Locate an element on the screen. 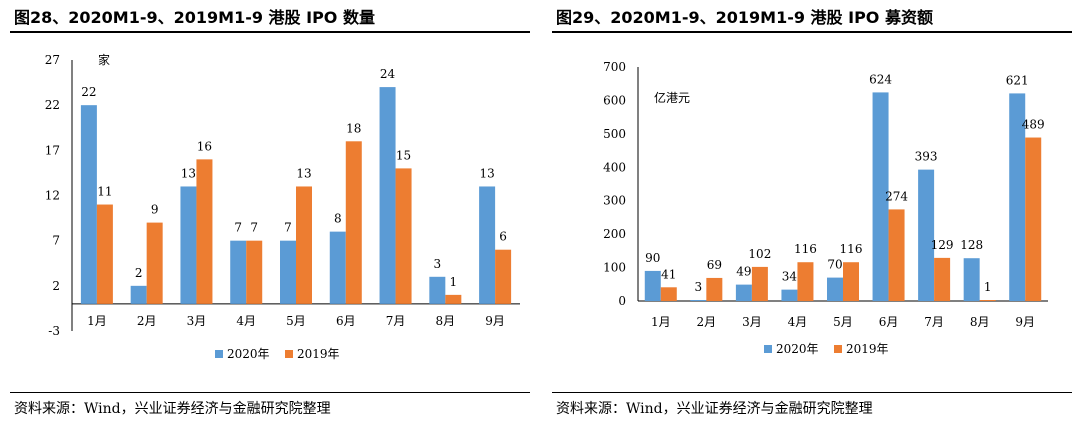 This screenshot has width=1080, height=422. y-tick-label: 22 is located at coordinates (52, 105).